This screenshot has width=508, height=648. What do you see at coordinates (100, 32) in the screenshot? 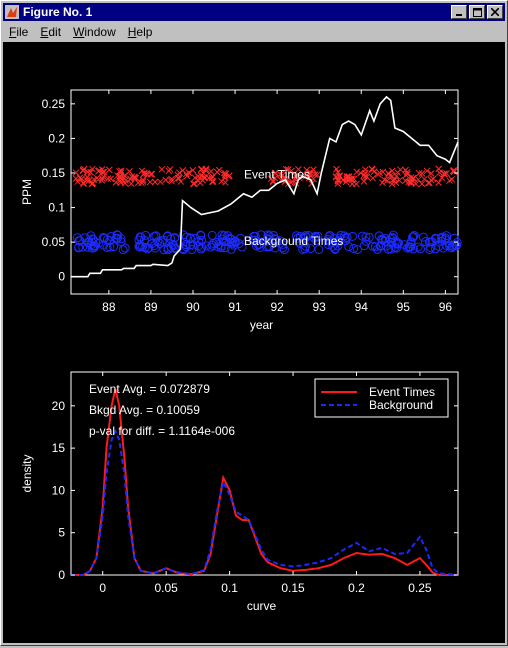
I see `menu-window-label: indow` at bounding box center [100, 32].